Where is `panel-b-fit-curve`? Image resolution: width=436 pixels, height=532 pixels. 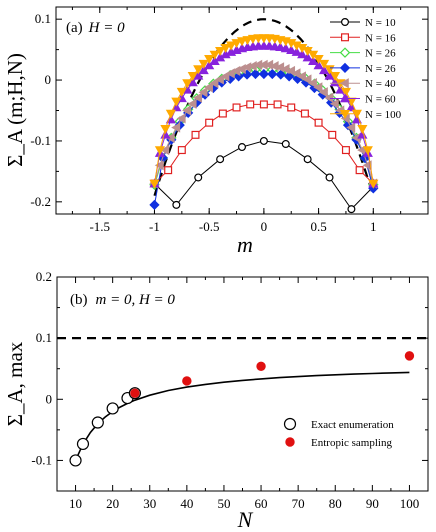 panel-b-fit-curve is located at coordinates (242, 416).